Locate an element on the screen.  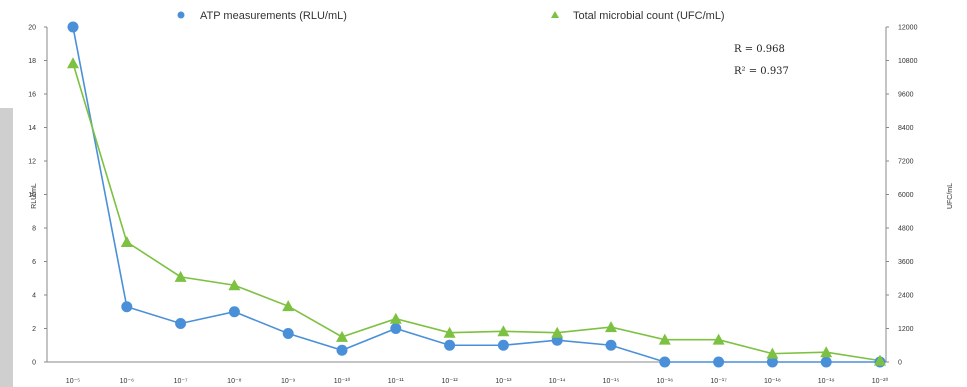
y-tick-label-left: 20 is located at coordinates (32, 28).